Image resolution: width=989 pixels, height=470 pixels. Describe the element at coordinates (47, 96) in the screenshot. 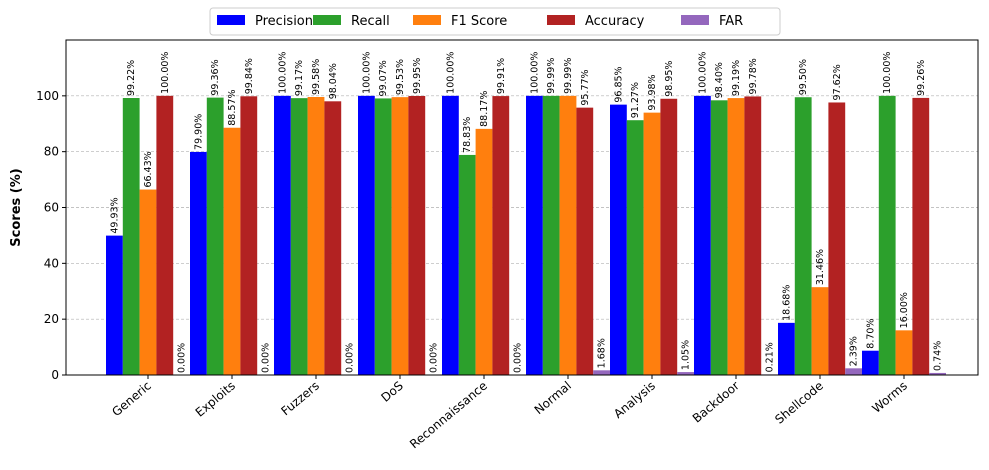

I see `y-tick-label: 100` at that location.